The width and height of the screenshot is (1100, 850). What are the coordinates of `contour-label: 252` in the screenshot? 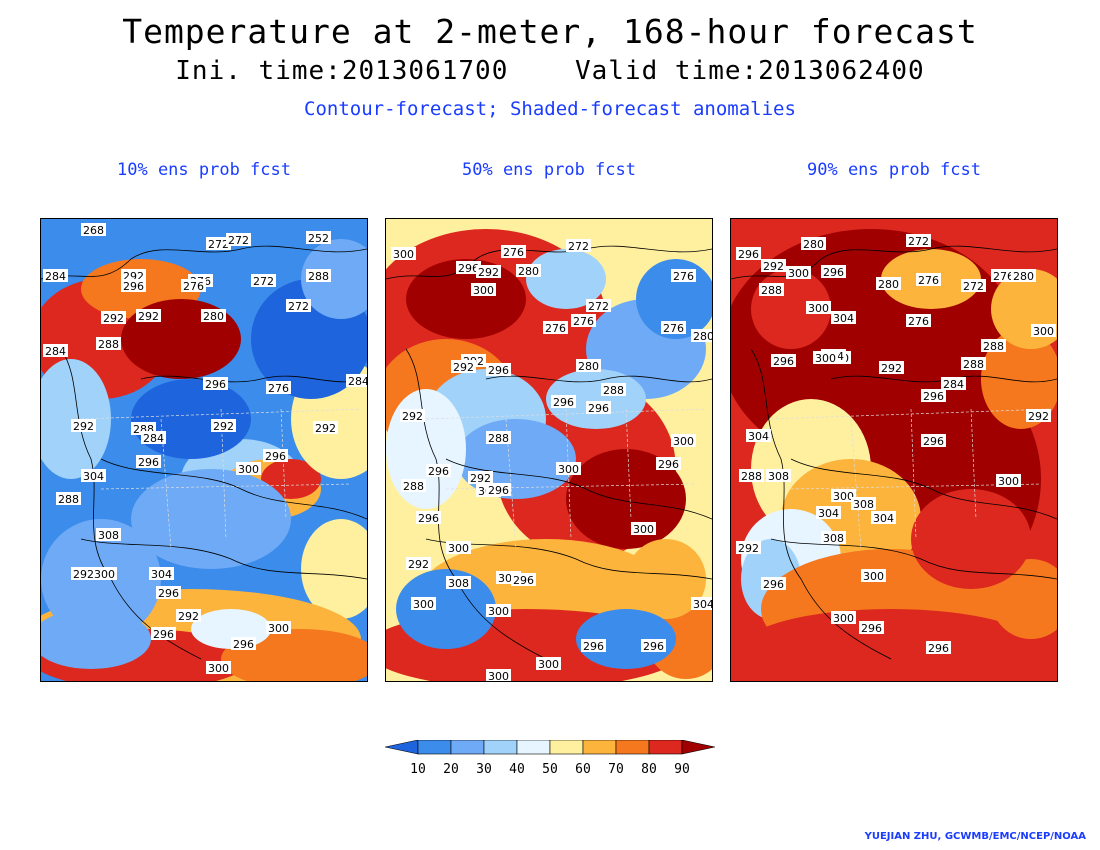 It's located at (318, 238).